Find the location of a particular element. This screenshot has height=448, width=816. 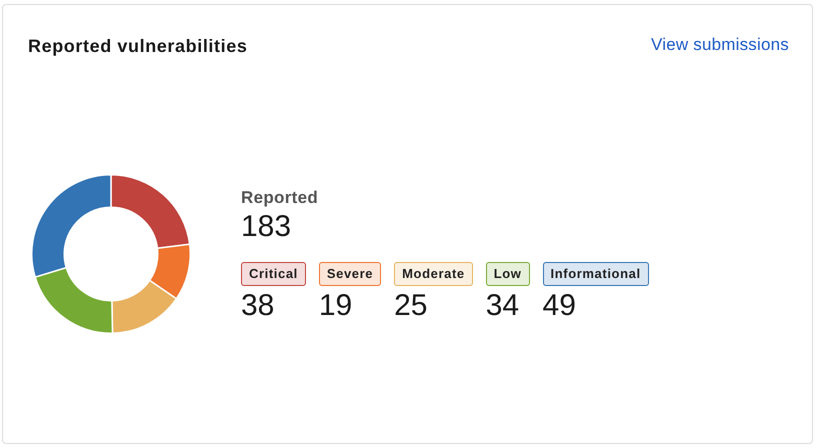

text: View submissions is located at coordinates (720, 45).